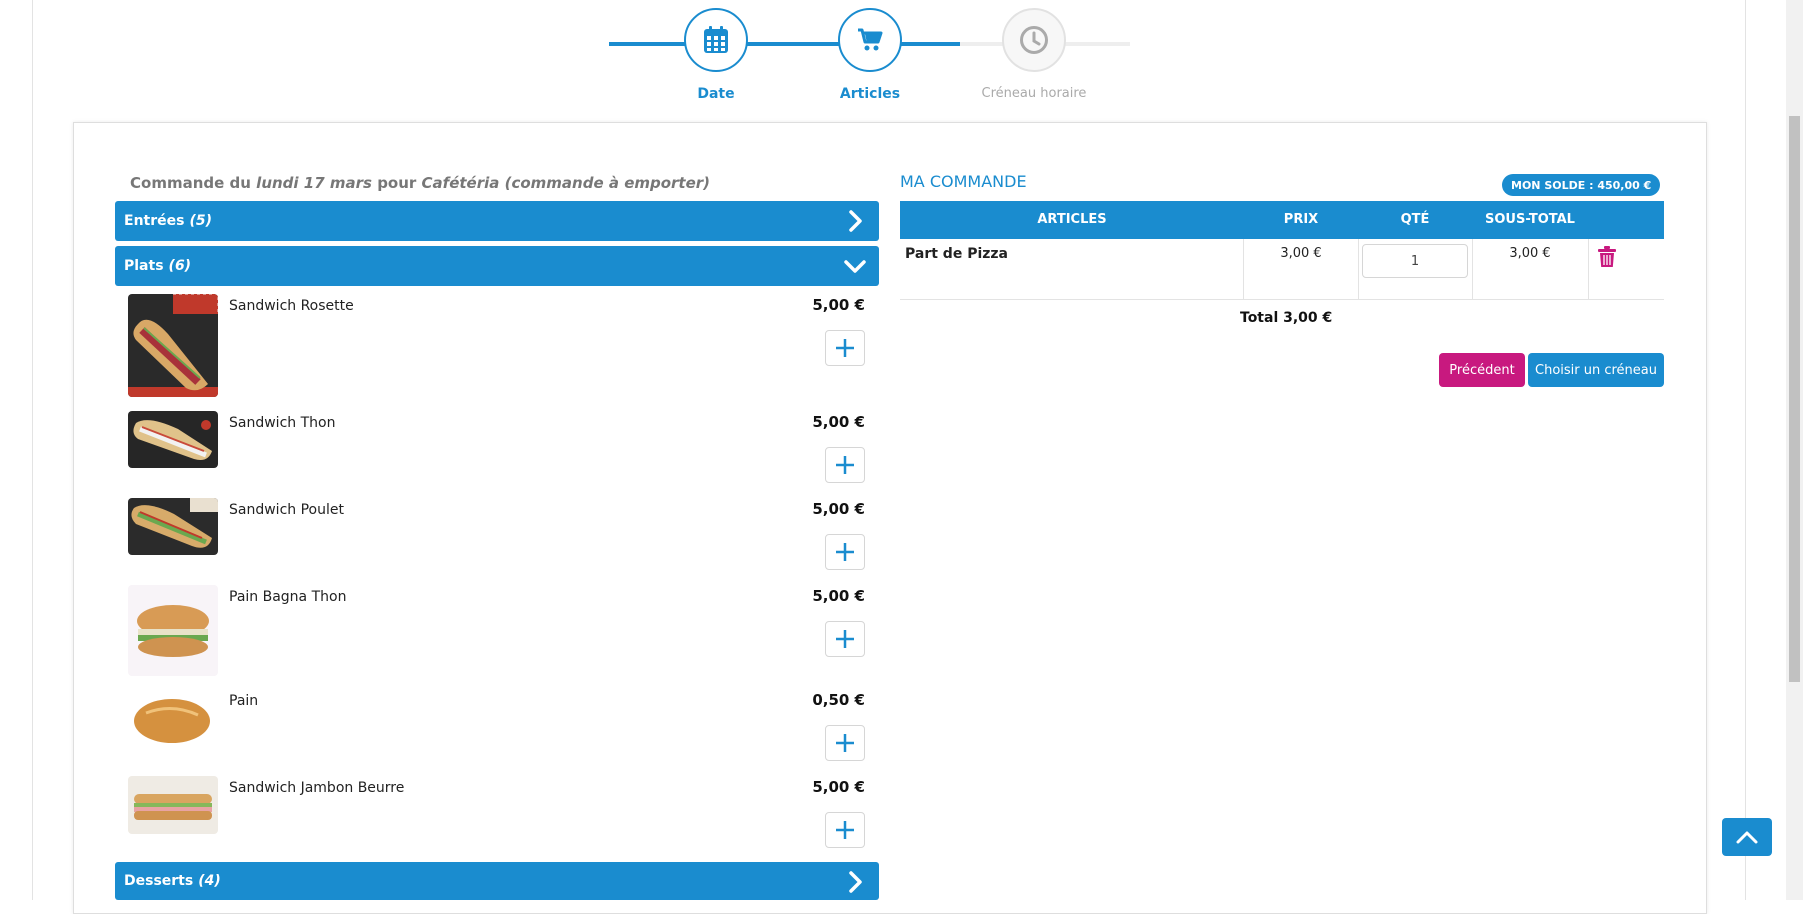 This screenshot has height=914, width=1803. I want to click on order-table-header: ARTICLES PRIX QTÉ SOUS-TOTAL, so click(1282, 220).